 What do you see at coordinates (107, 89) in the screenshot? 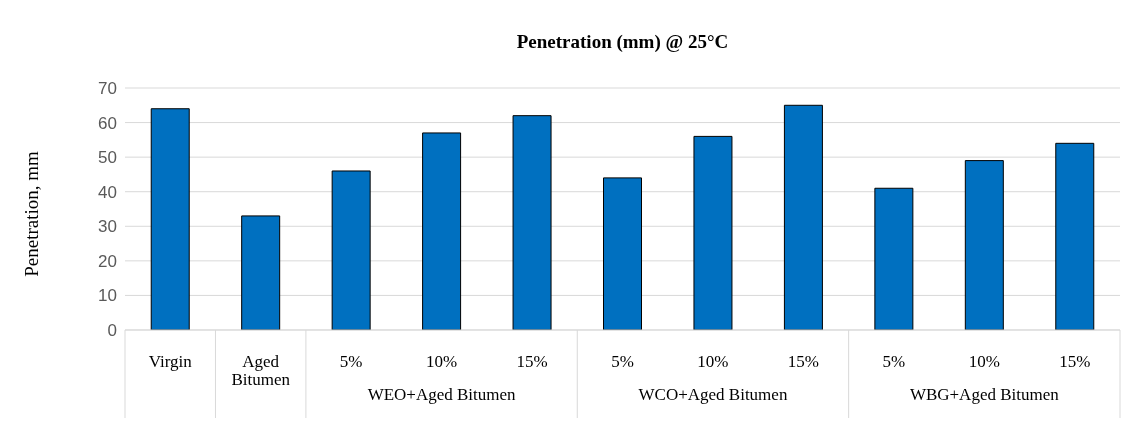
I see `y-tick-label: 70` at bounding box center [107, 89].